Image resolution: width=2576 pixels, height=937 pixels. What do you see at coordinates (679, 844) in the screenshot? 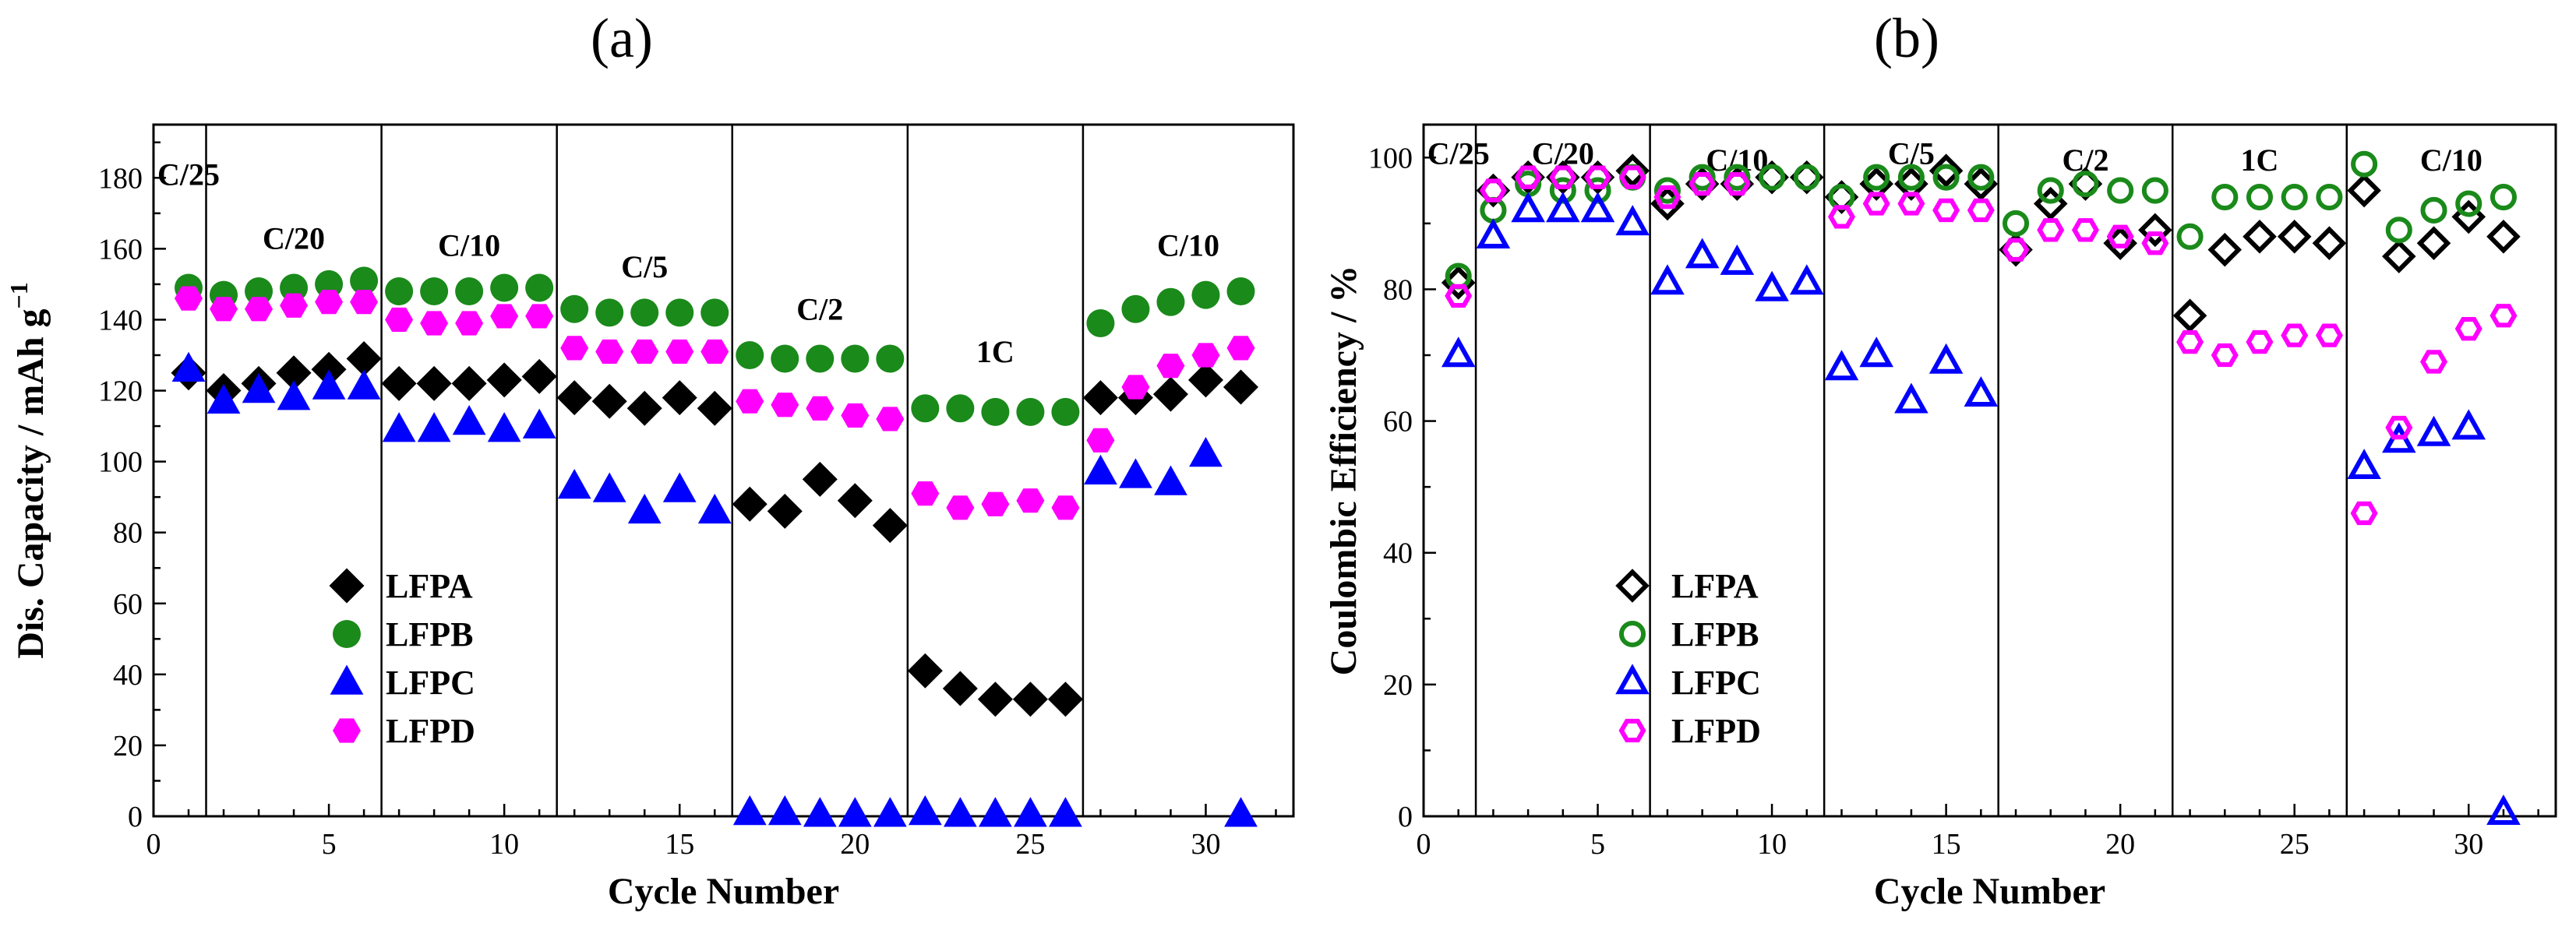
I see `x-tick-label: 15` at bounding box center [679, 844].